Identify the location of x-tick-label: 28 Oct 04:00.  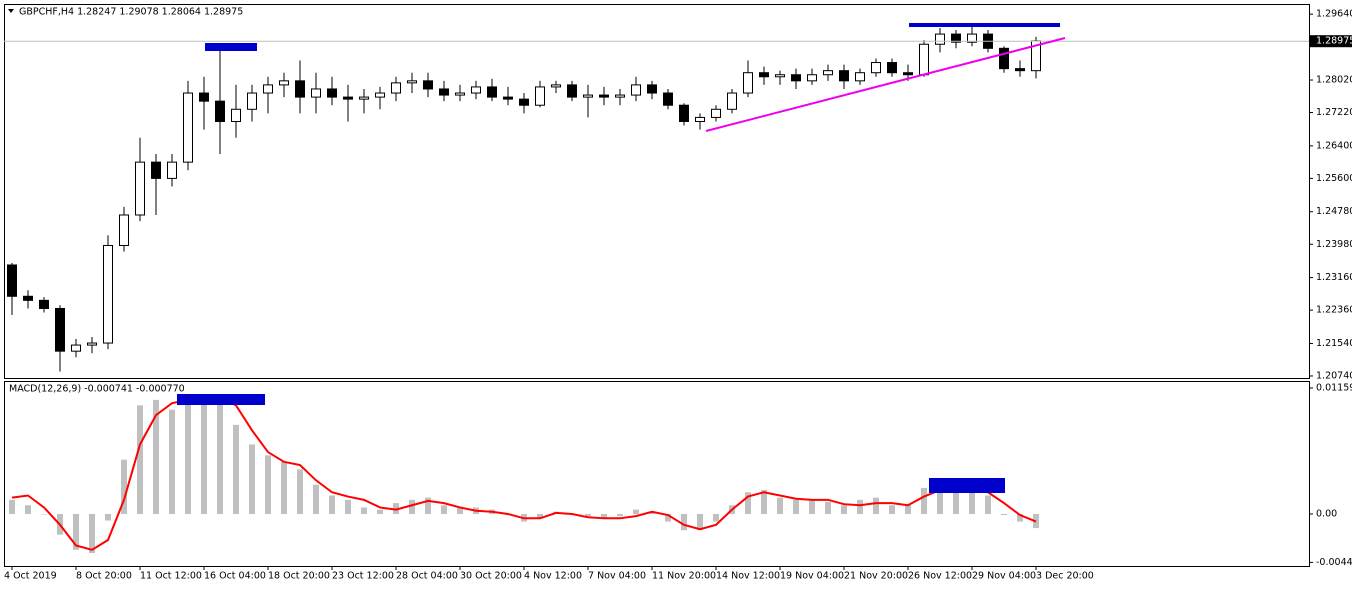
(427, 576).